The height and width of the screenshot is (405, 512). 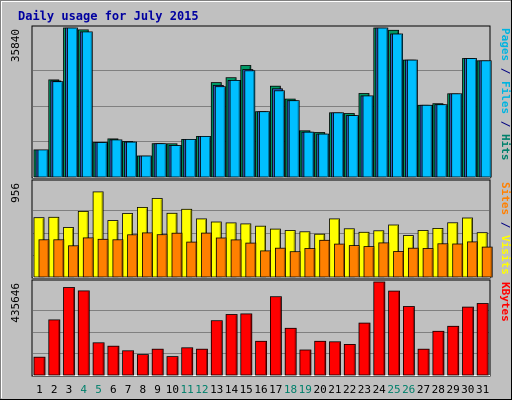 I want to click on chart-title: Daily usage for July 2015, so click(x=108, y=16).